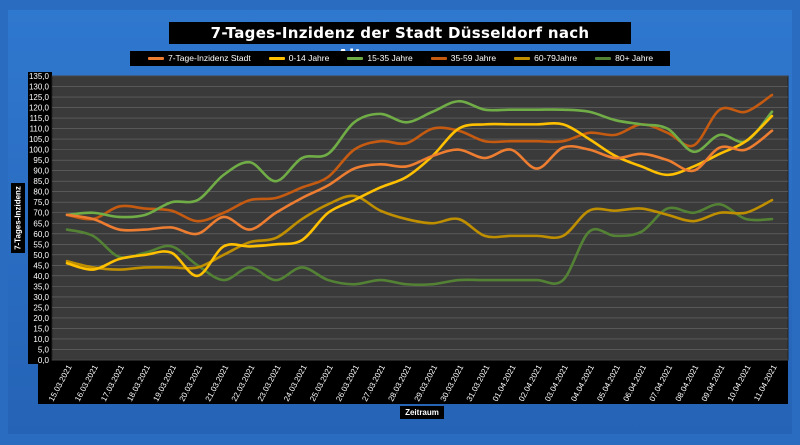 Image resolution: width=800 pixels, height=445 pixels. Describe the element at coordinates (39, 108) in the screenshot. I see `y-tick-label: 120,0` at that location.